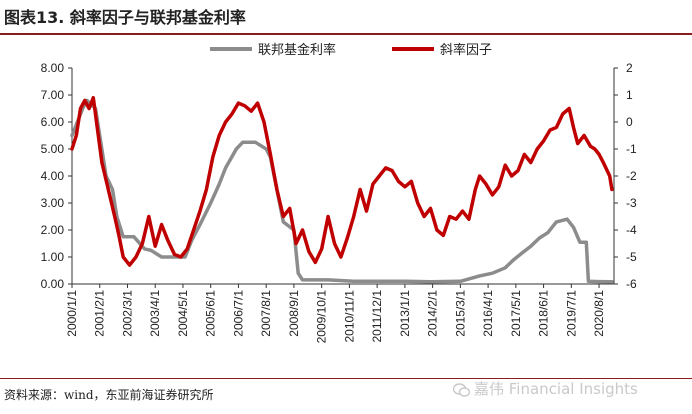 This screenshot has width=692, height=414. Describe the element at coordinates (346, 34) in the screenshot. I see `title-rule` at that location.